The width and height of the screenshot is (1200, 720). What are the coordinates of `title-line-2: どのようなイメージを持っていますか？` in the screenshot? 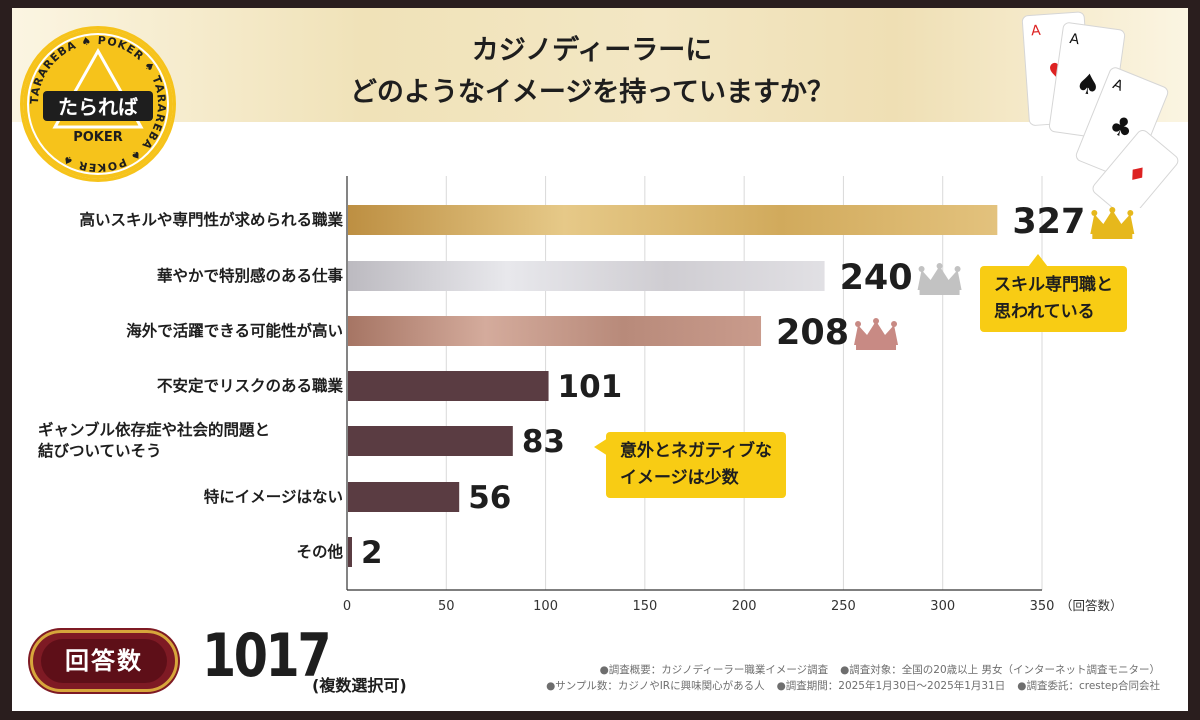 It's located at (592, 92).